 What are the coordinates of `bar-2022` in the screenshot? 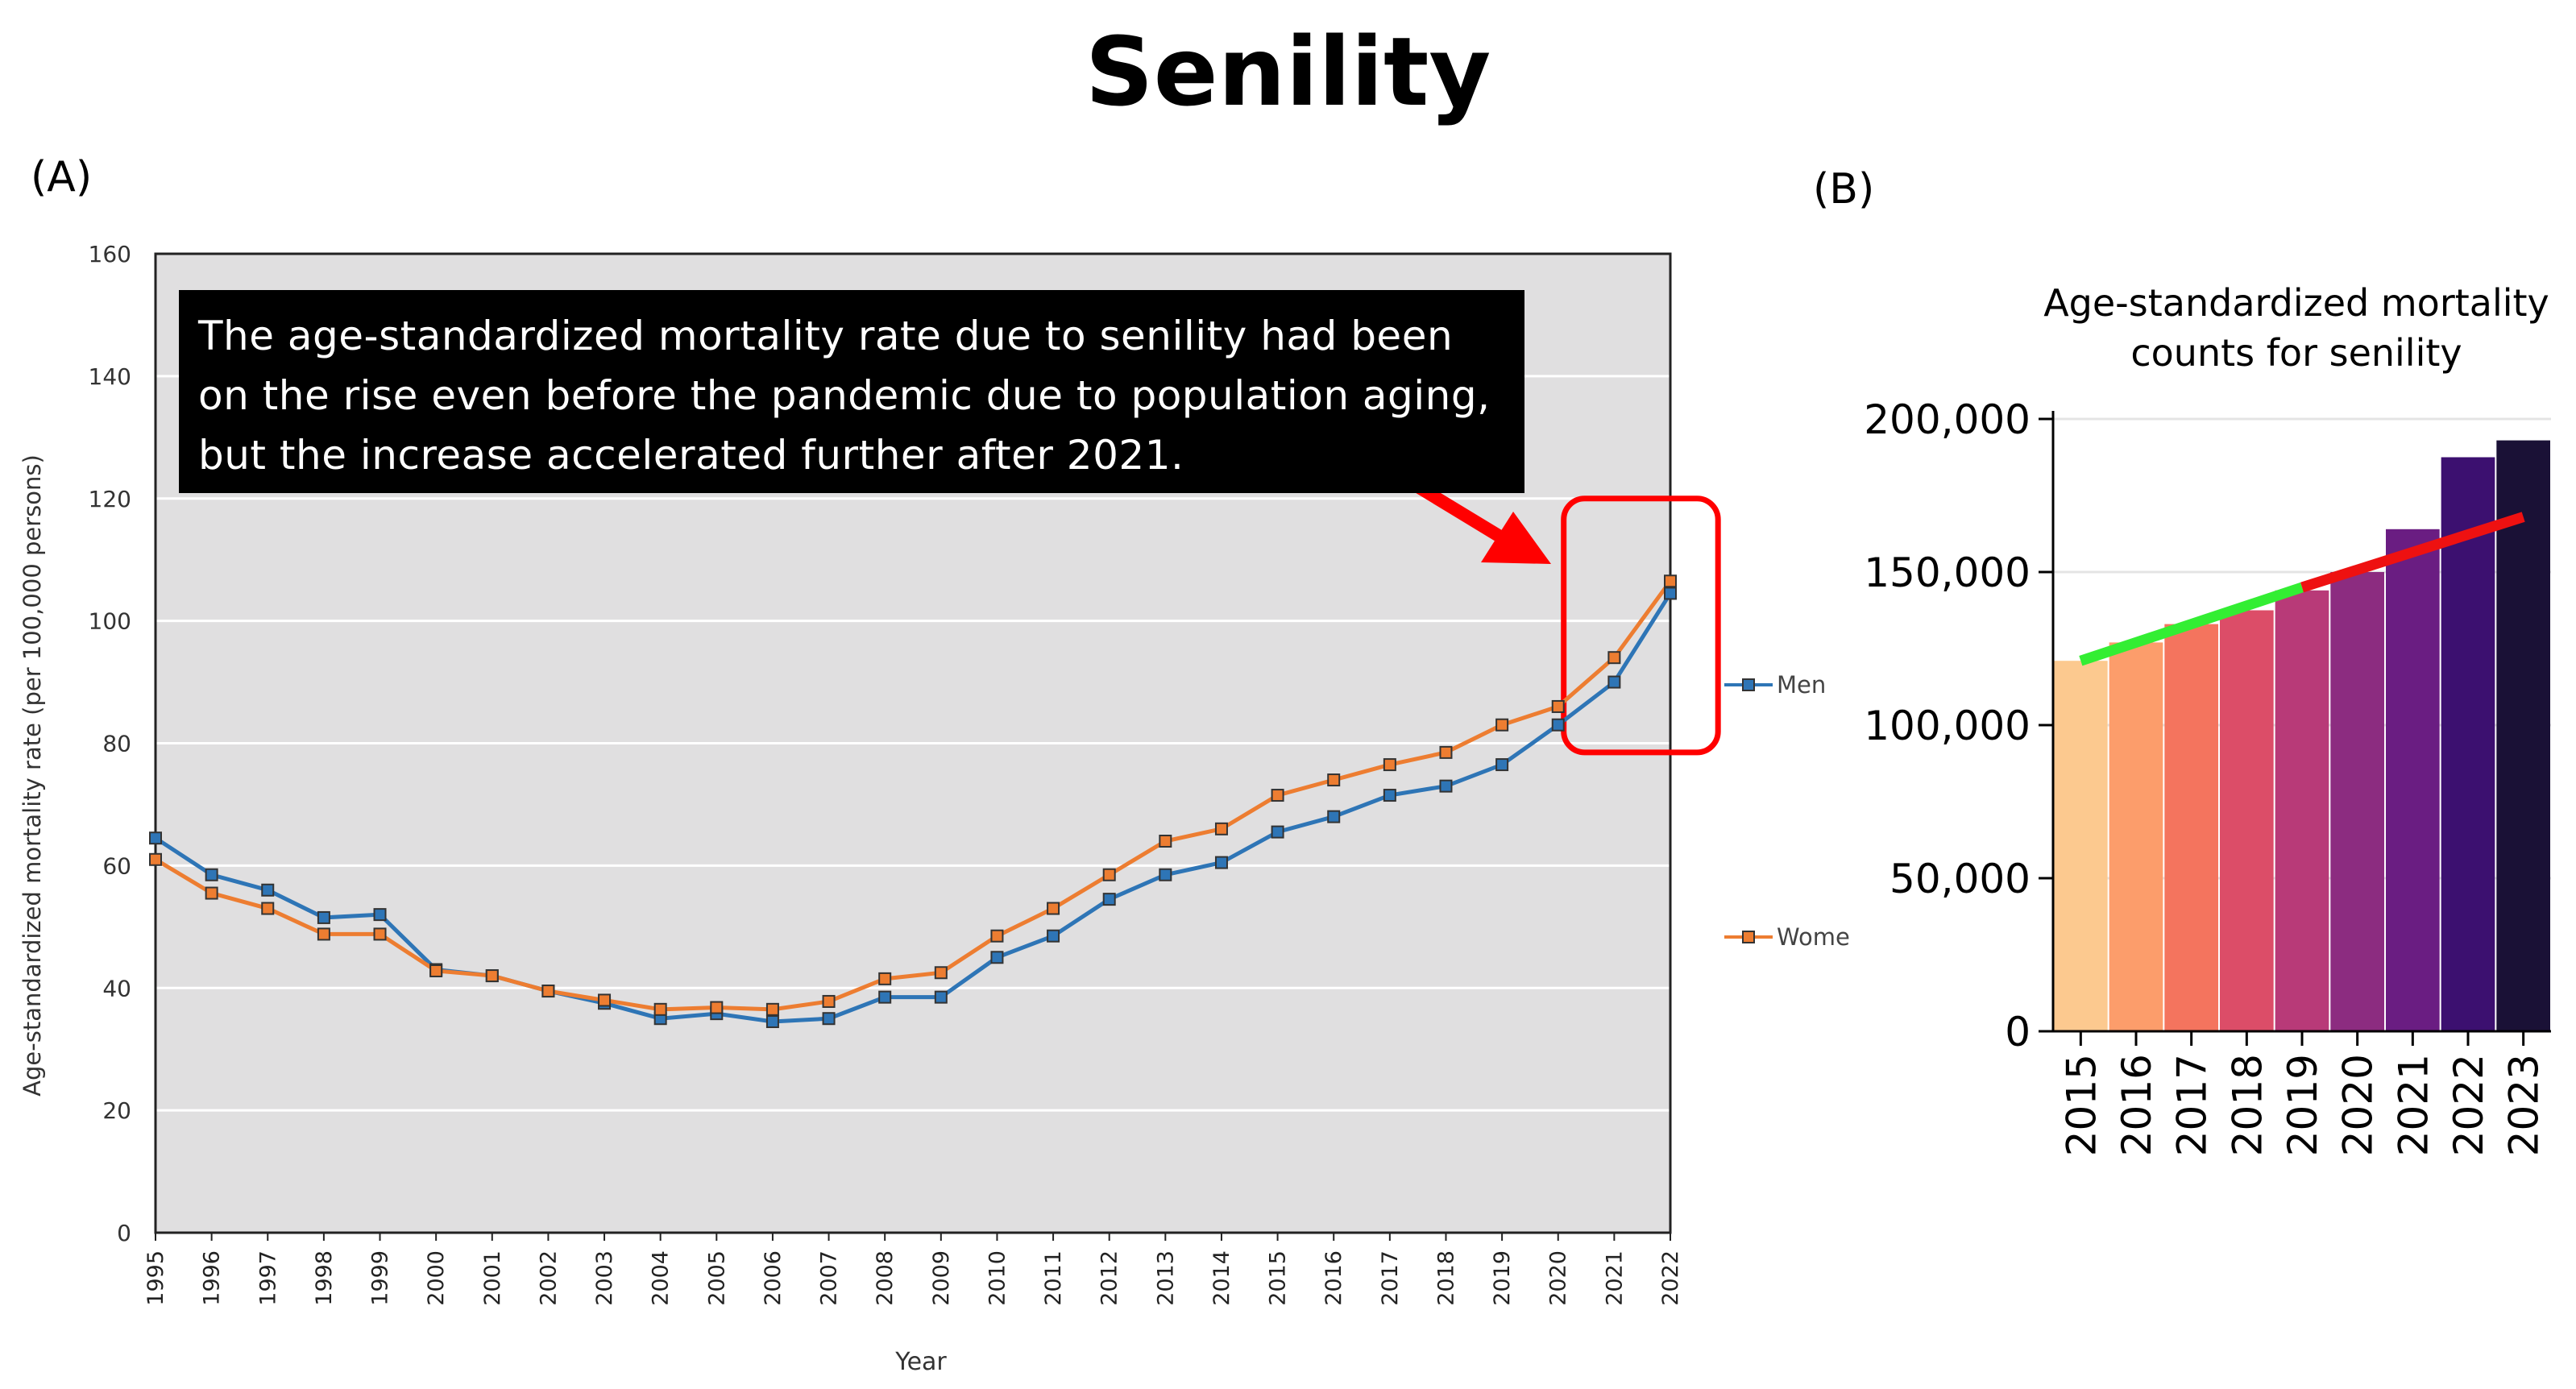 It's located at (2468, 744).